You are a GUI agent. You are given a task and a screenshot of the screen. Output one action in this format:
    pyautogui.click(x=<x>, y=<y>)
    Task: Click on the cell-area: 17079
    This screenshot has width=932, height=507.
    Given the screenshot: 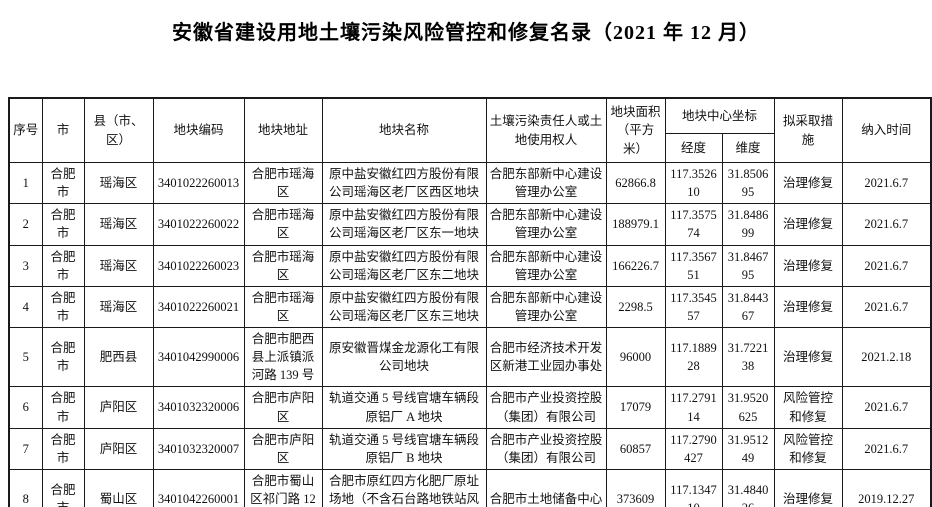 What is the action you would take?
    pyautogui.click(x=635, y=407)
    